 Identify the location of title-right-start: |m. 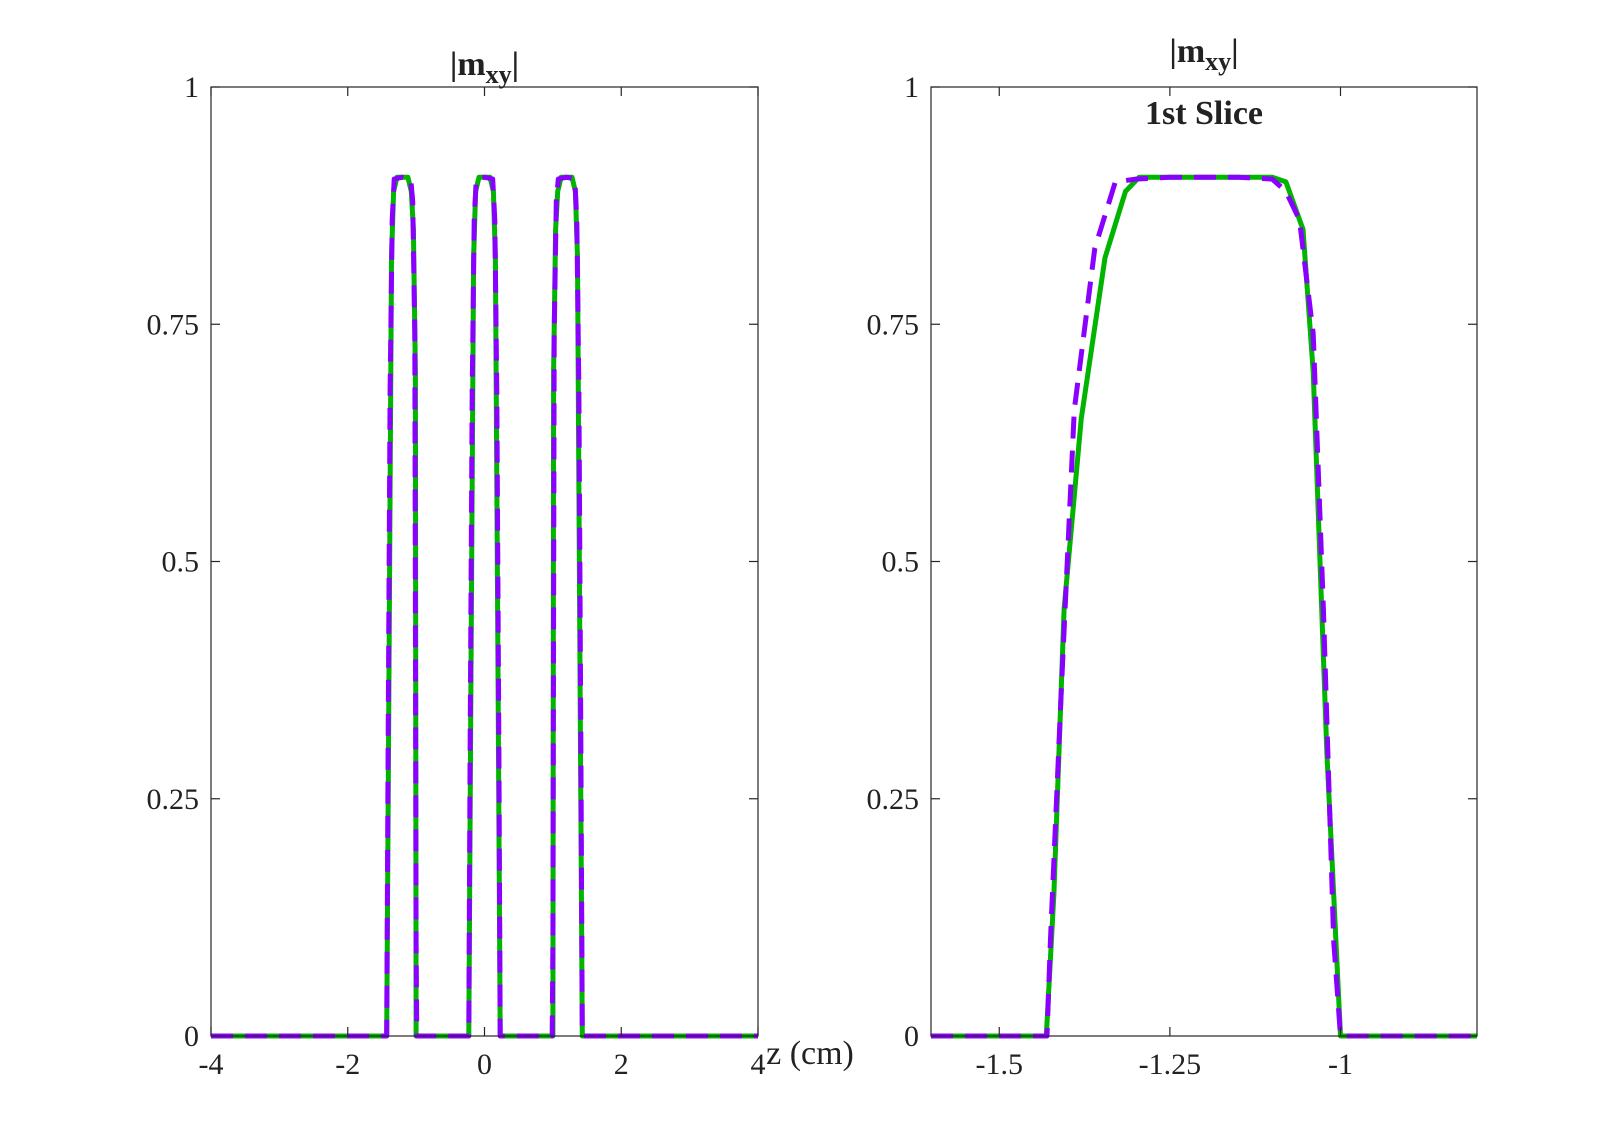
(1187, 51).